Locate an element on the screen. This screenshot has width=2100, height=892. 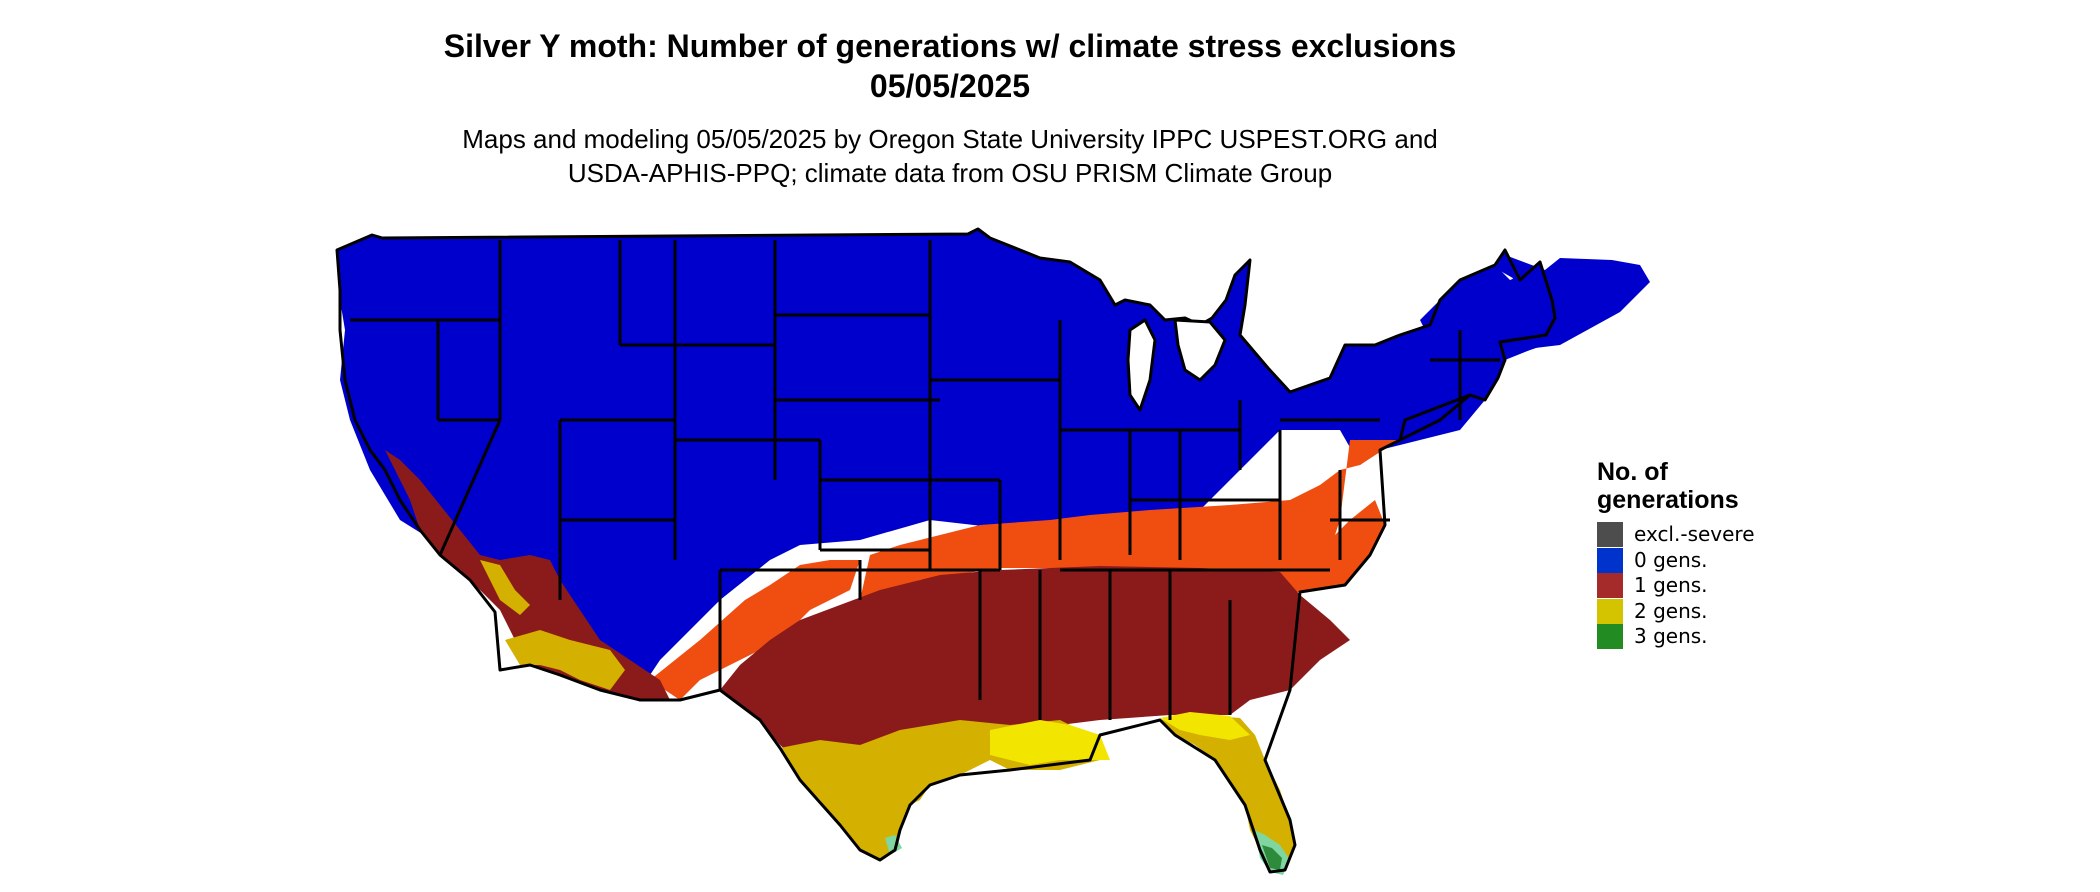
legend-items: excl.-severe 0 gens. 1 gens. 2 gens. 3 gens. is located at coordinates (1707, 586).